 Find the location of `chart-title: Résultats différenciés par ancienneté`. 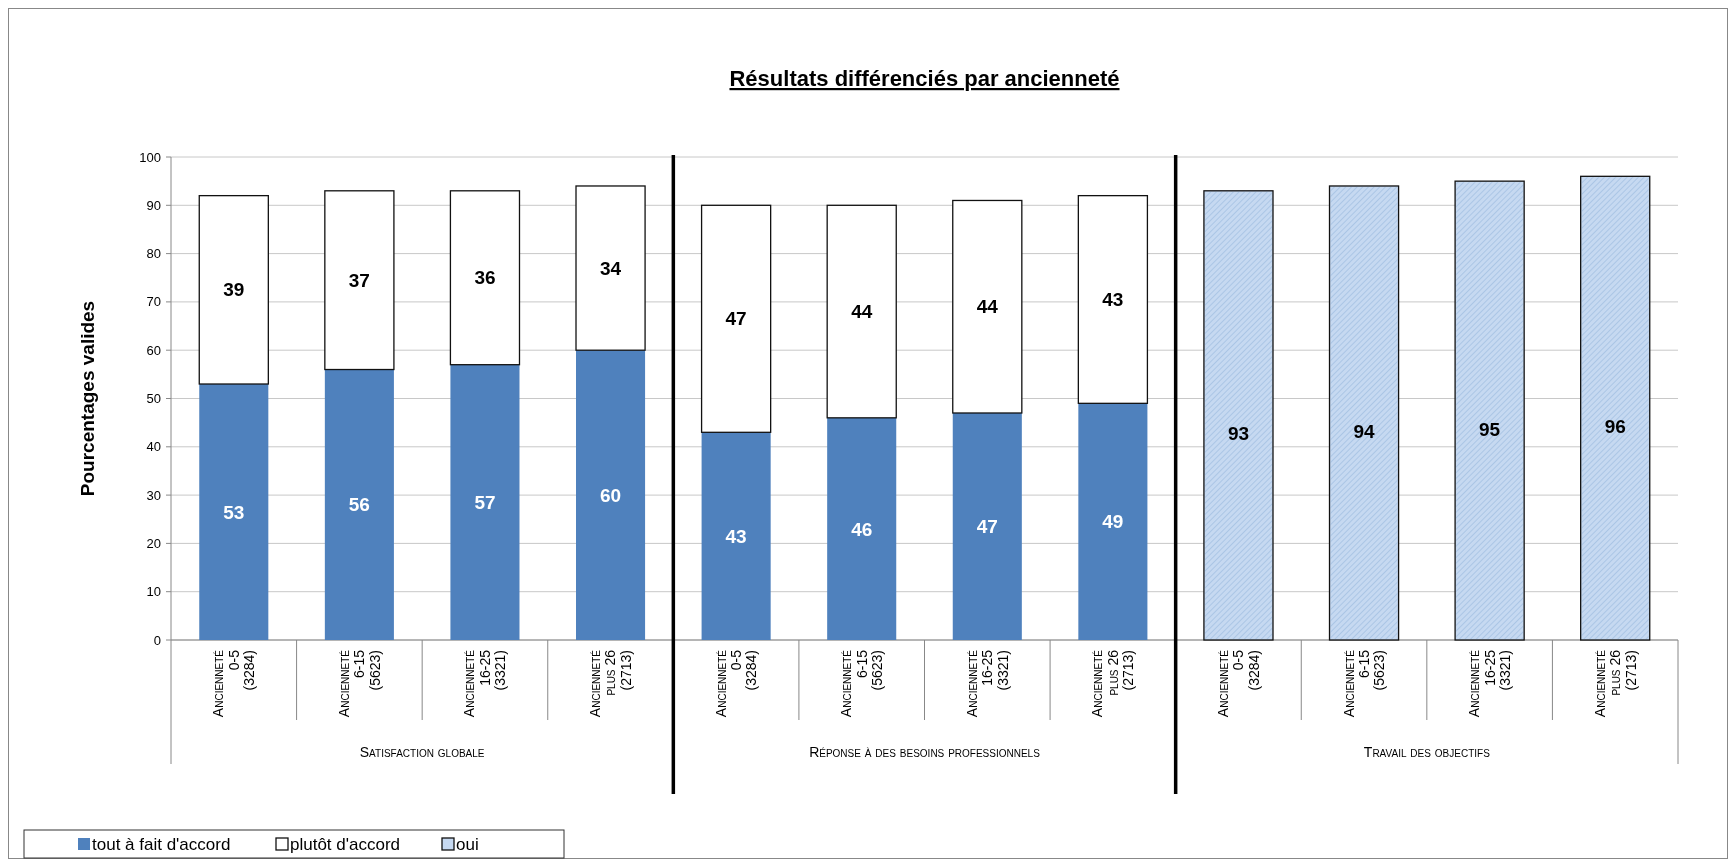

chart-title: Résultats différenciés par ancienneté is located at coordinates (924, 78).